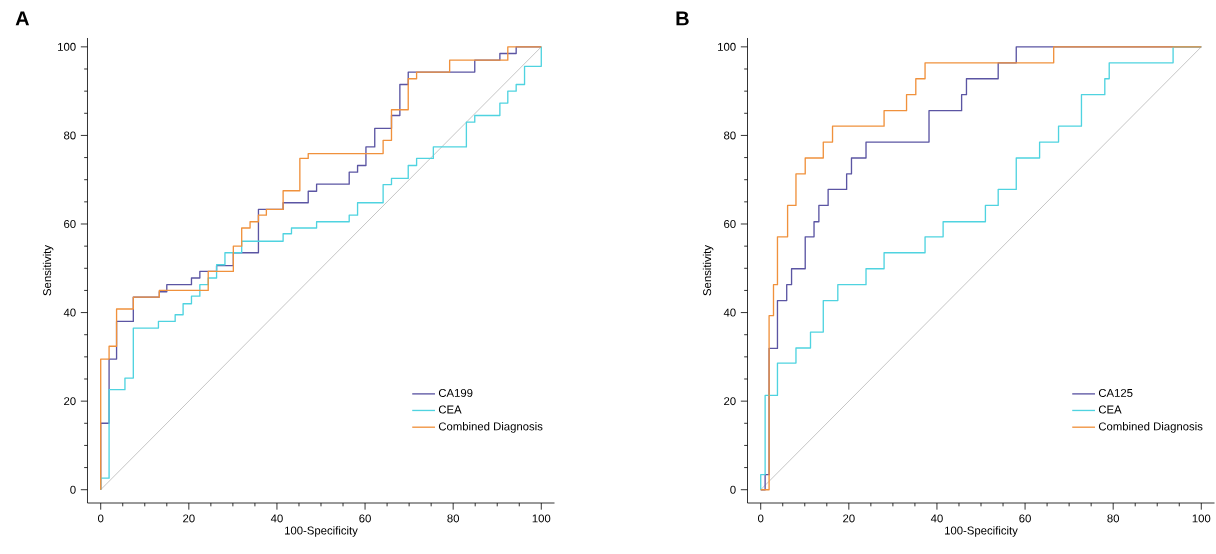  Describe the element at coordinates (22, 18) in the screenshot. I see `chart-title: A` at that location.